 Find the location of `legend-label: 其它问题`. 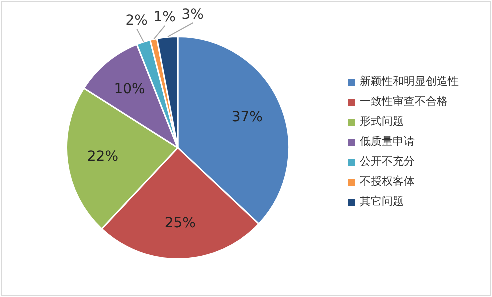

legend-label: 其它问题 is located at coordinates (382, 202).